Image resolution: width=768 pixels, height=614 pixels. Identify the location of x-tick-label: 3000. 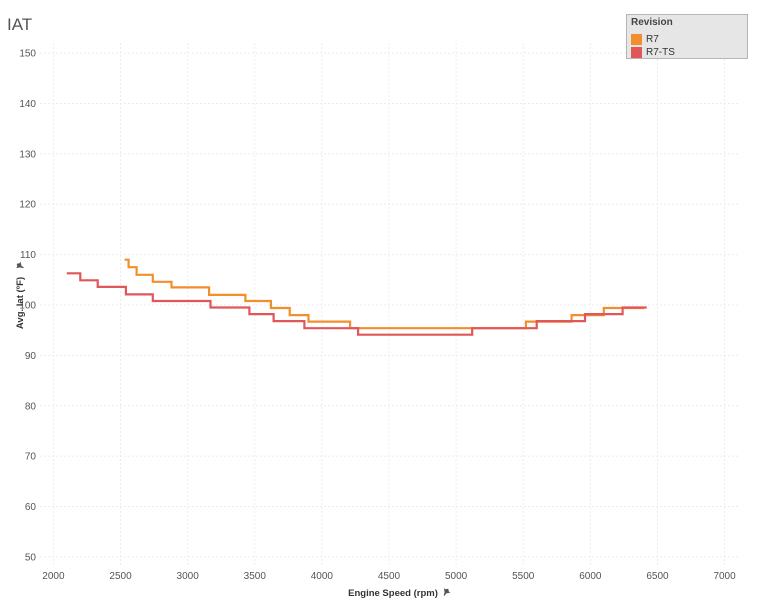
(188, 576).